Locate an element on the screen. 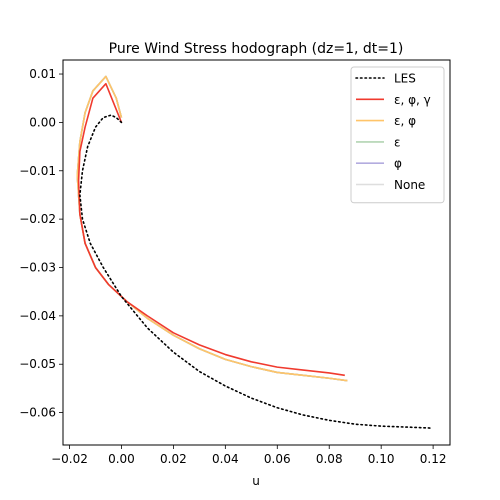  x-axis-label: u is located at coordinates (256, 481).